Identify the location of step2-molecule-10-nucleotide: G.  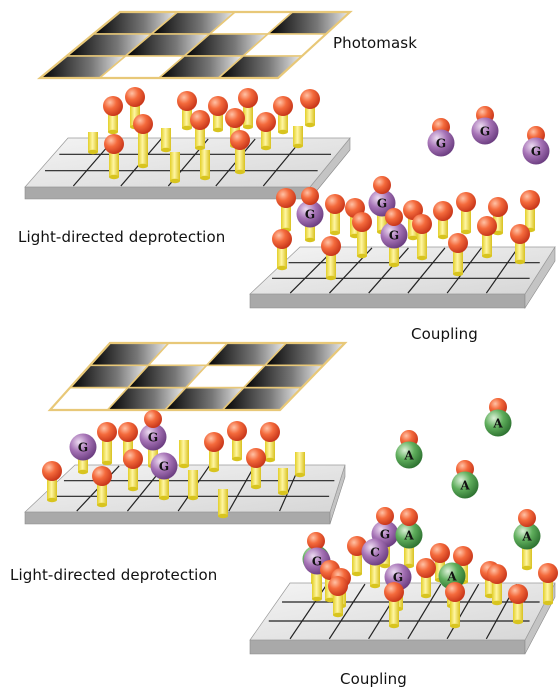
(310, 214).